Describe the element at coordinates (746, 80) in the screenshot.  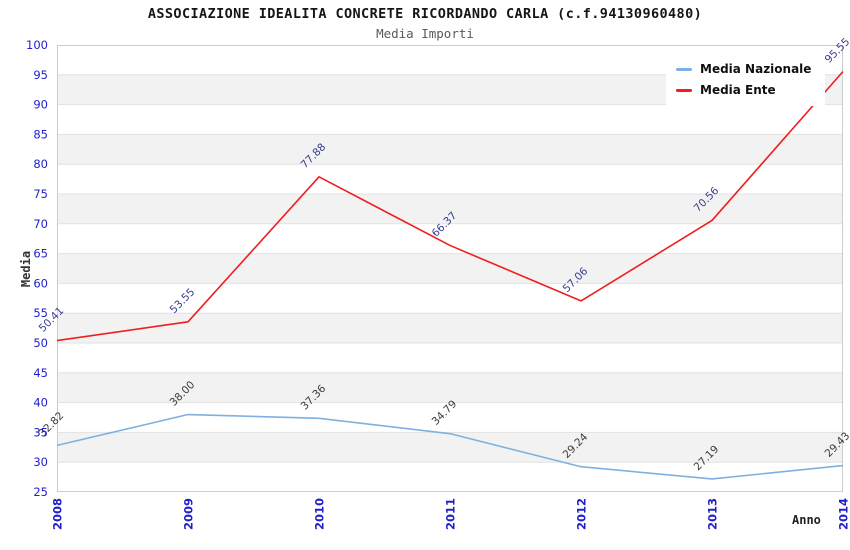
I see `legend: Media Nazionale Media Ente` at that location.